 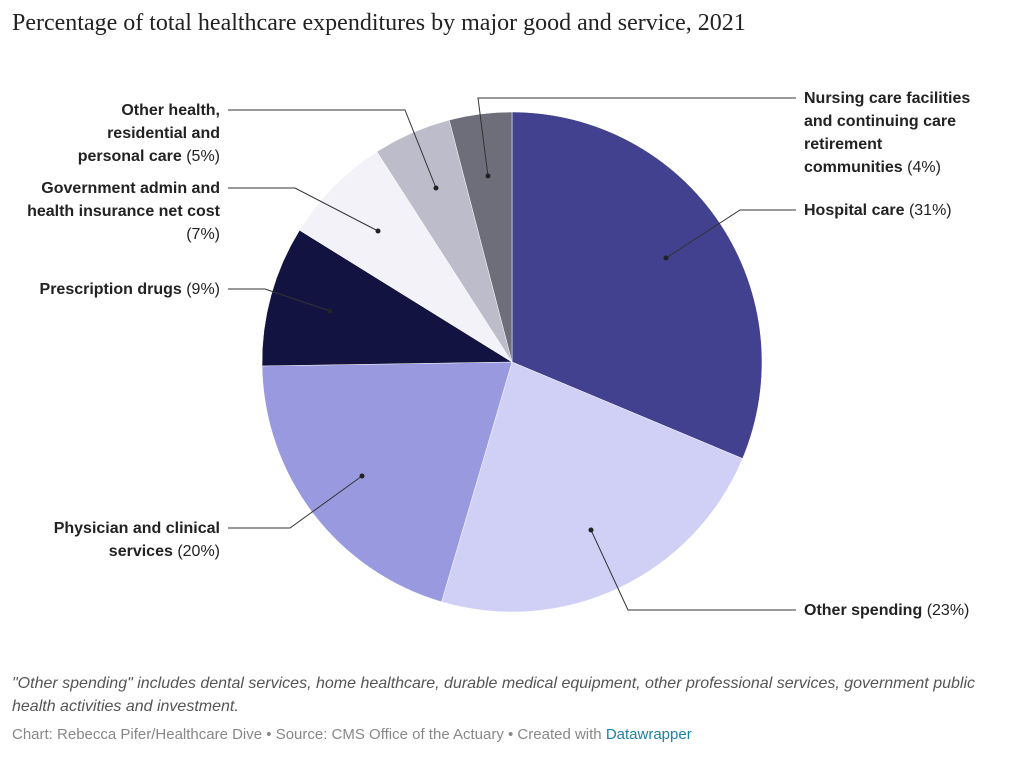 I want to click on slice-label: Prescription drugs (9%), so click(x=110, y=289).